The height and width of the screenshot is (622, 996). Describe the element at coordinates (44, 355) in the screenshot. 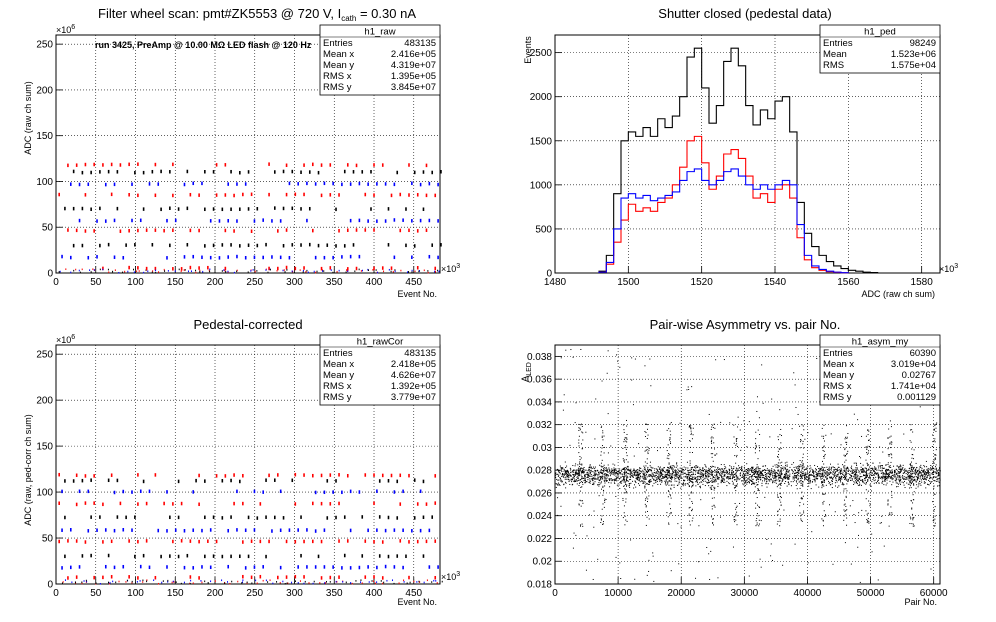

I see `y-tick-label: 250` at that location.